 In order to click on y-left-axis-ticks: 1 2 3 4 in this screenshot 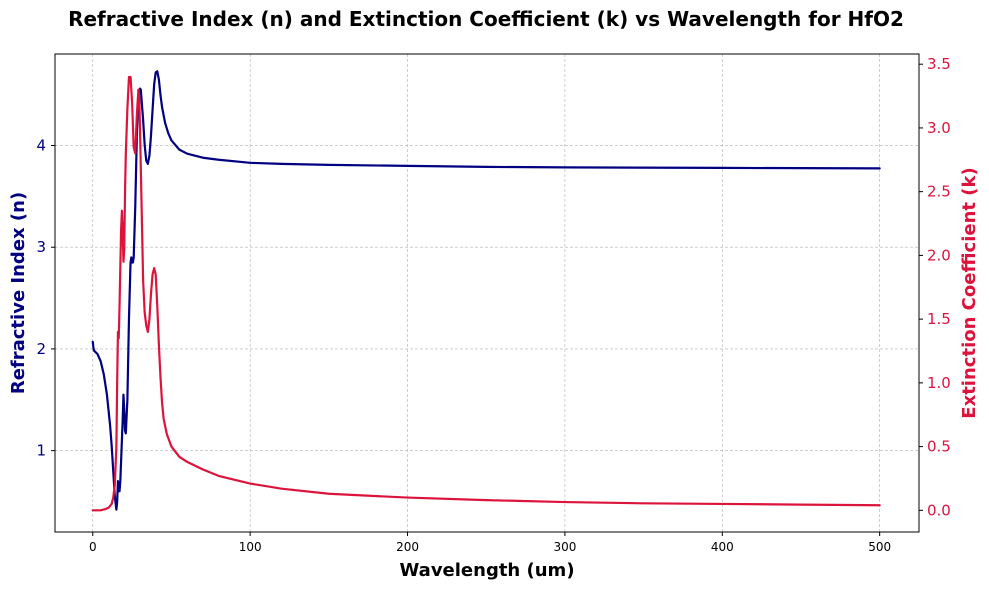, I will do `click(45, 298)`.